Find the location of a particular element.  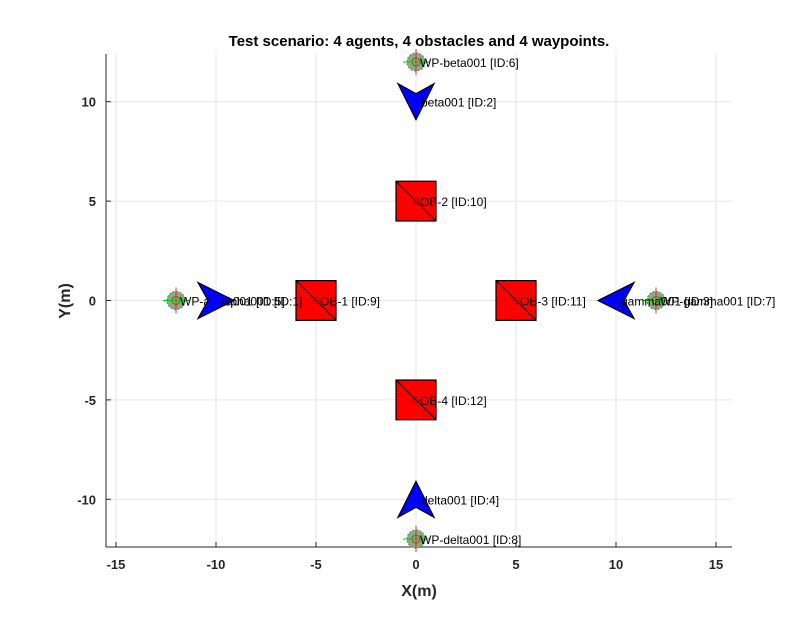

agent: beta001 [ID:2] is located at coordinates (446, 102).